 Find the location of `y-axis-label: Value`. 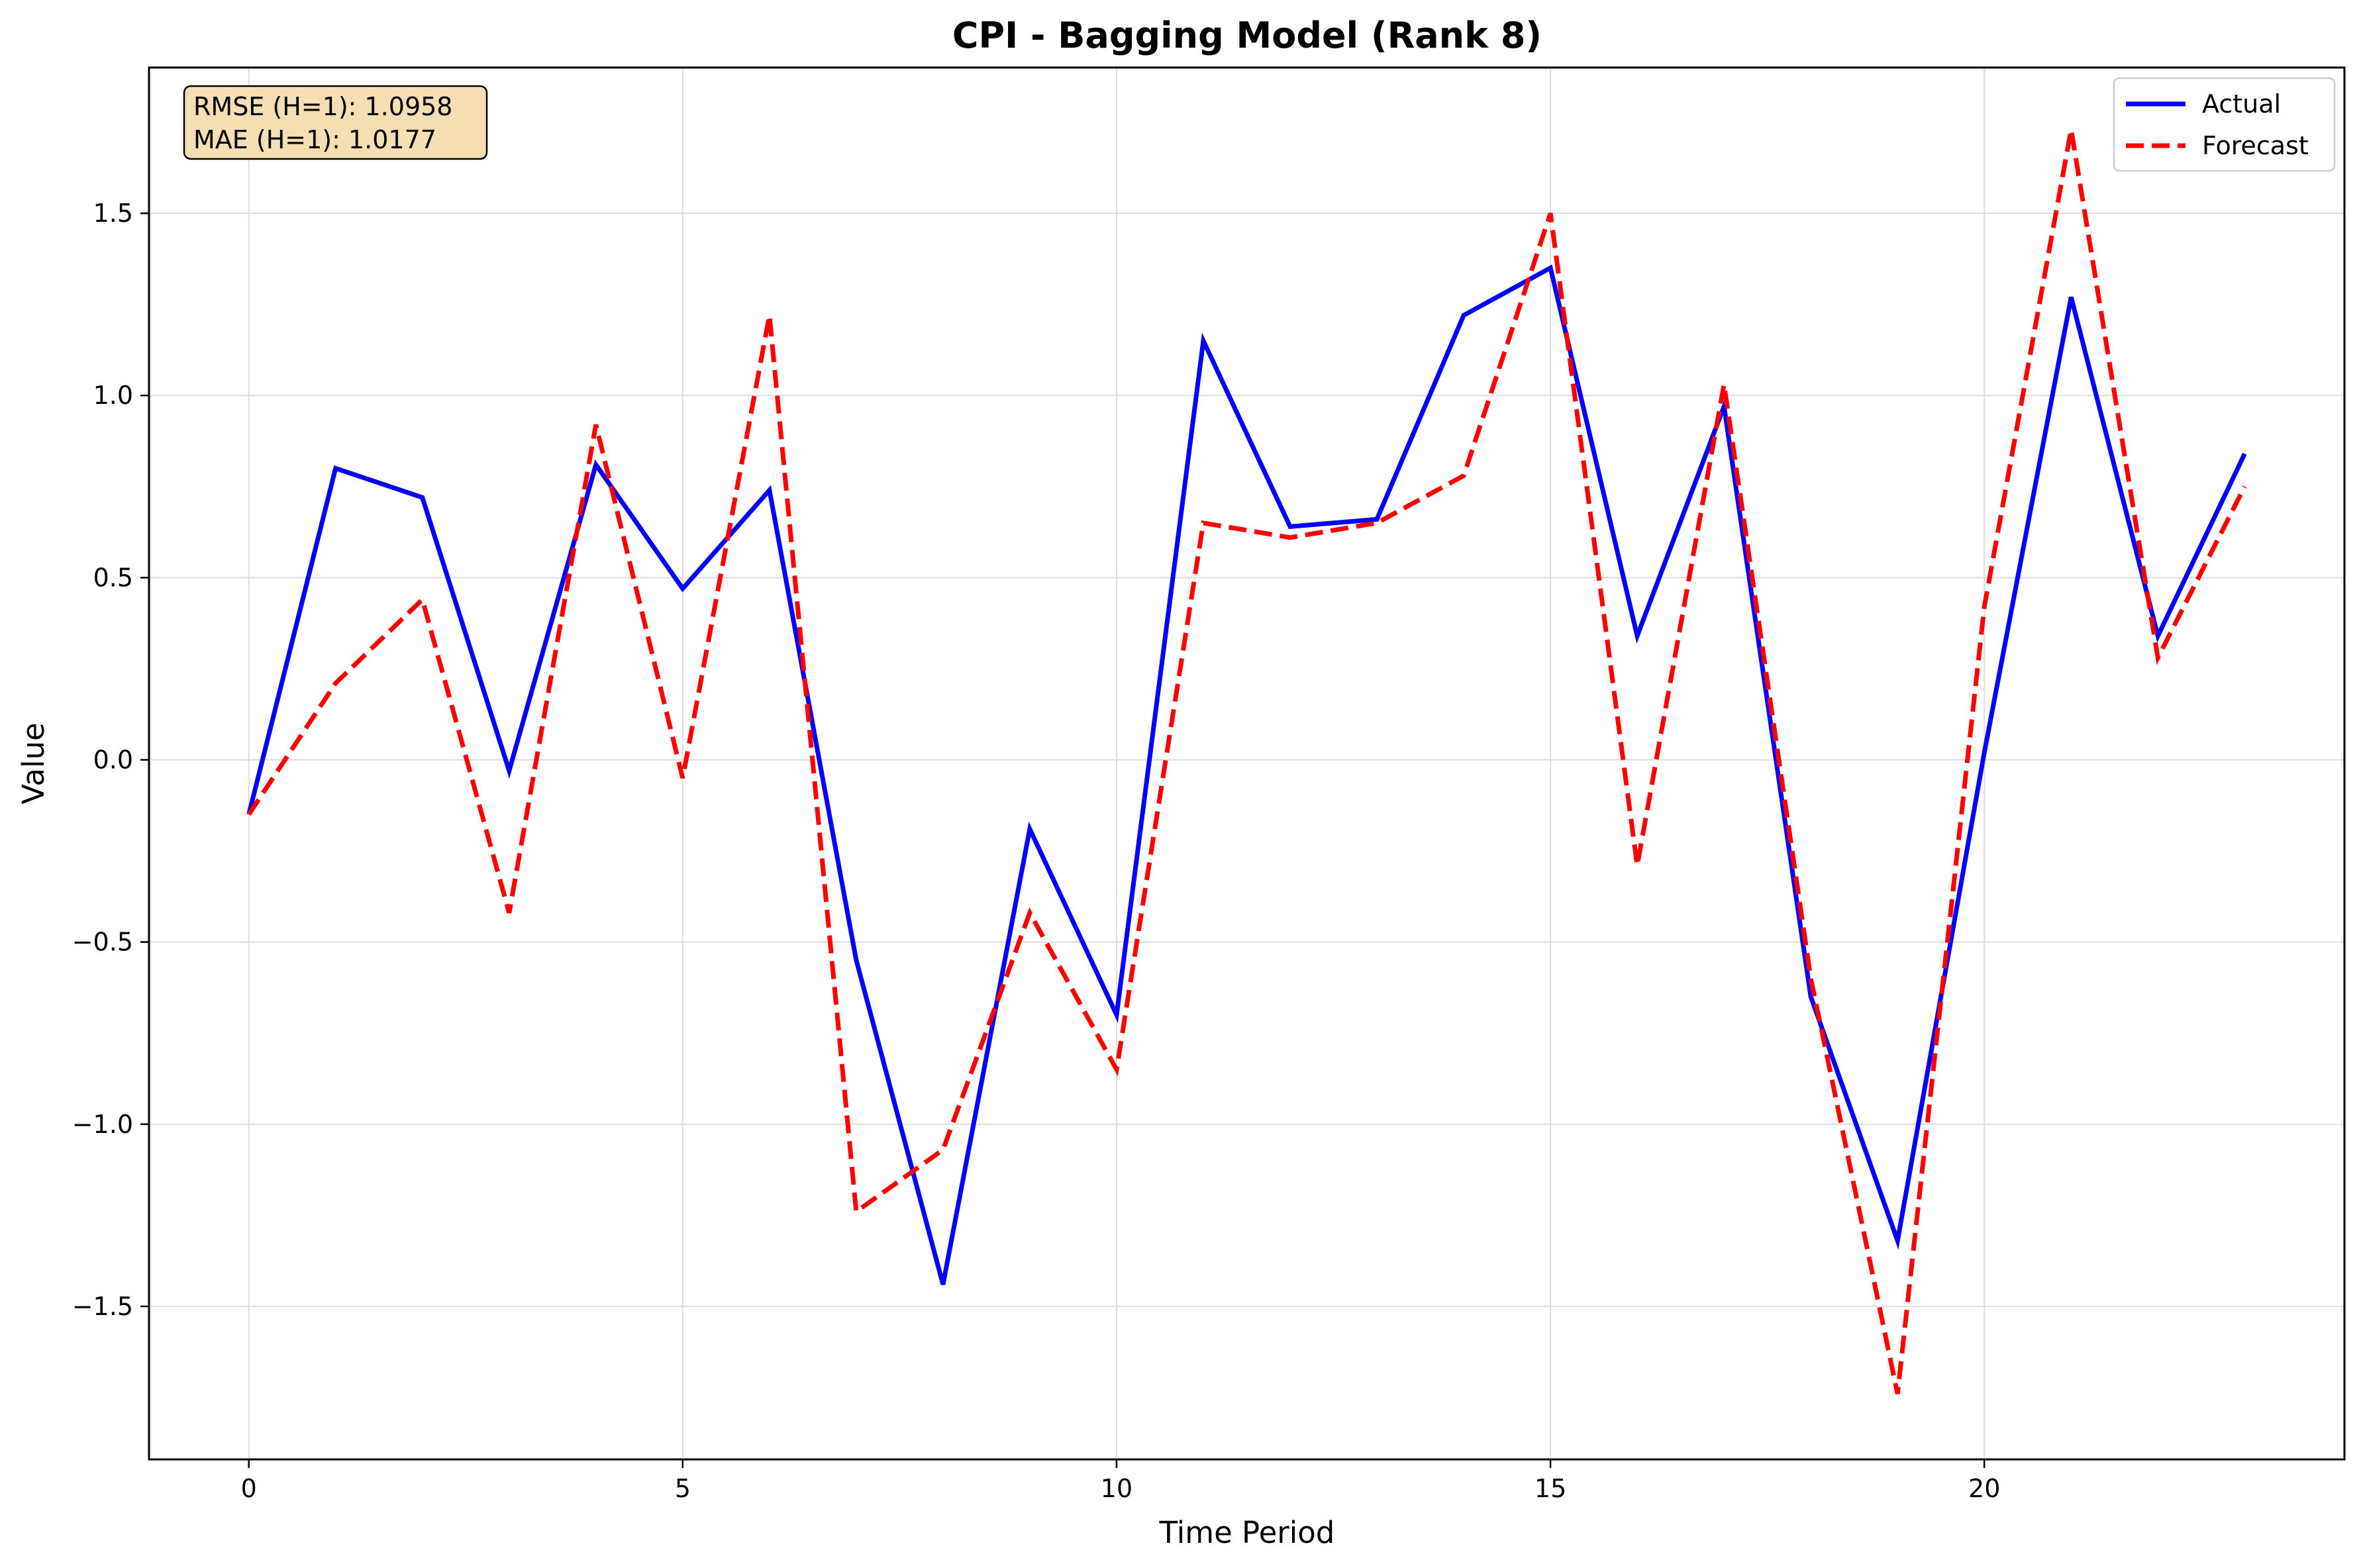

y-axis-label: Value is located at coordinates (33, 763).